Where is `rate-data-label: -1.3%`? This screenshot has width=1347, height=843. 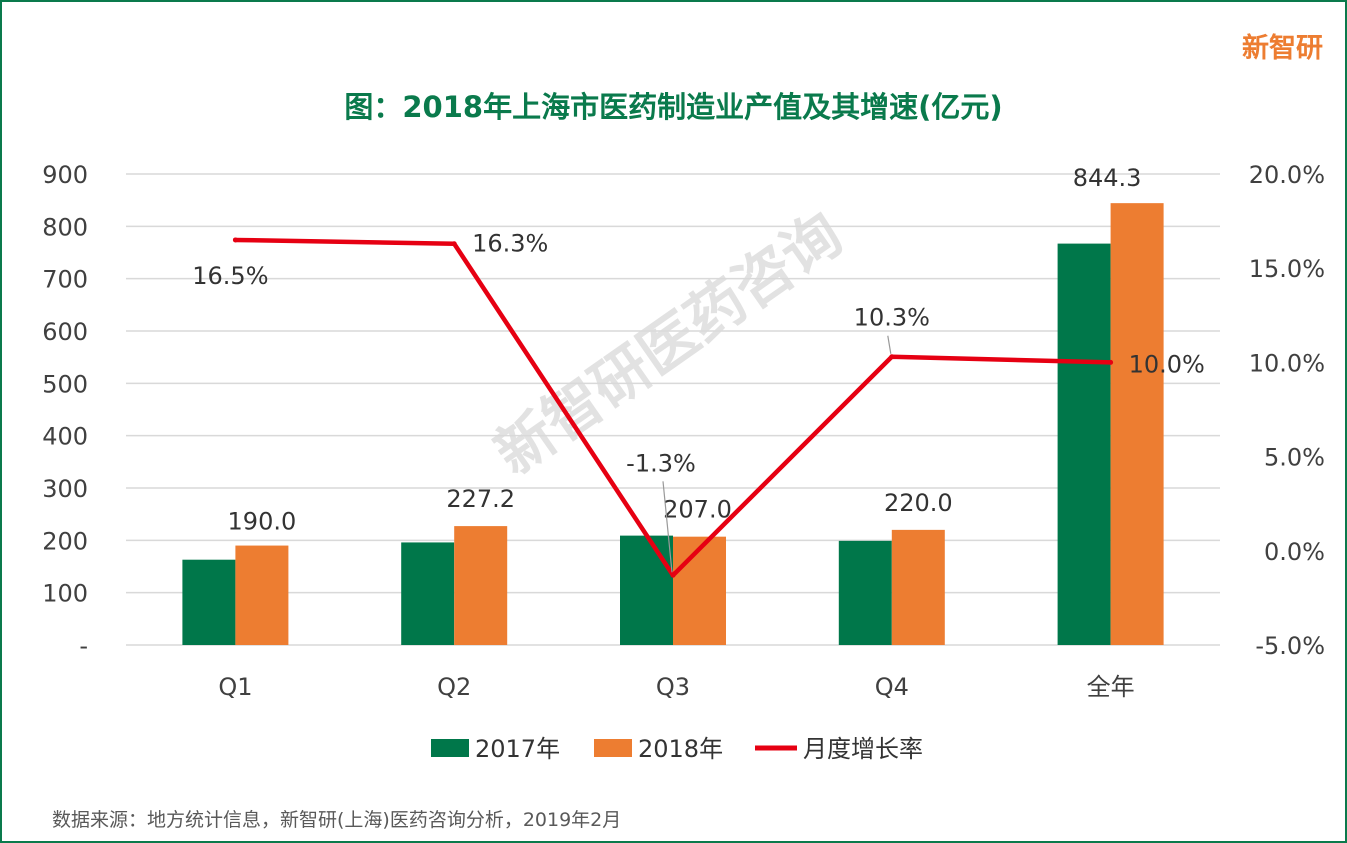 rate-data-label: -1.3% is located at coordinates (661, 463).